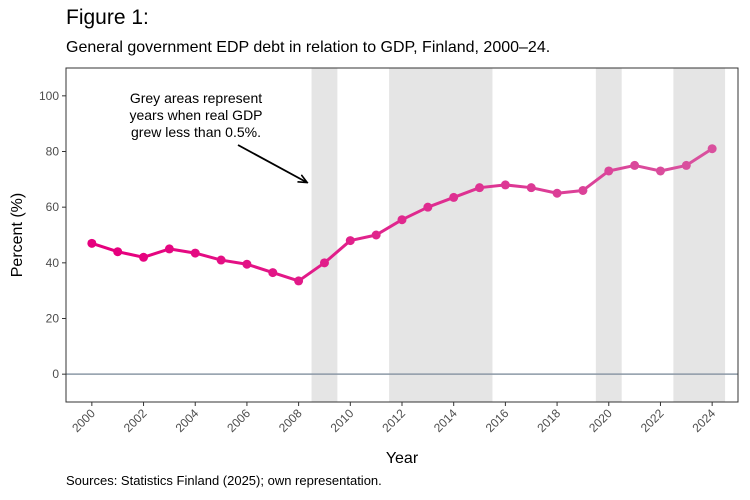 This screenshot has height=500, width=750. I want to click on data-point-2014, so click(454, 197).